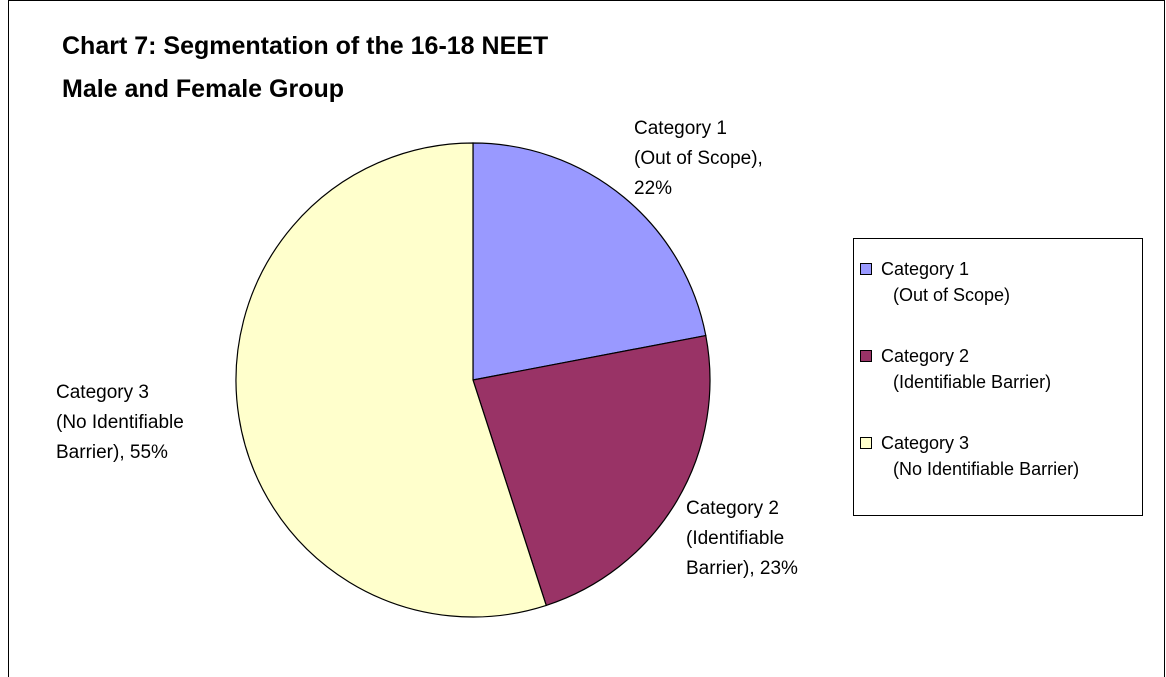 This screenshot has height=677, width=1166. Describe the element at coordinates (742, 538) in the screenshot. I see `data-label: Category 2 (Identifiable Barrier), 23%` at that location.